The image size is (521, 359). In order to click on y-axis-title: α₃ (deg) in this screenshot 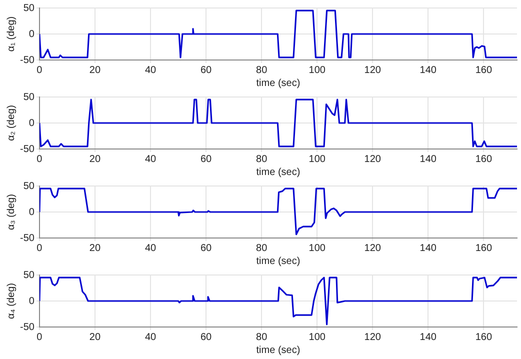, I will do `click(11, 212)`.